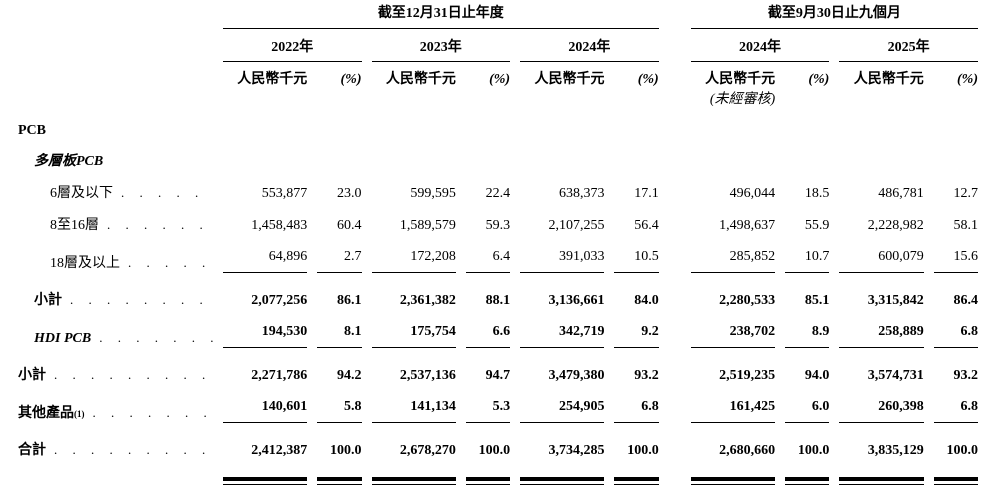 This screenshot has height=500, width=992. What do you see at coordinates (747, 300) in the screenshot?
I see `amount-cell: 2,280,533` at bounding box center [747, 300].